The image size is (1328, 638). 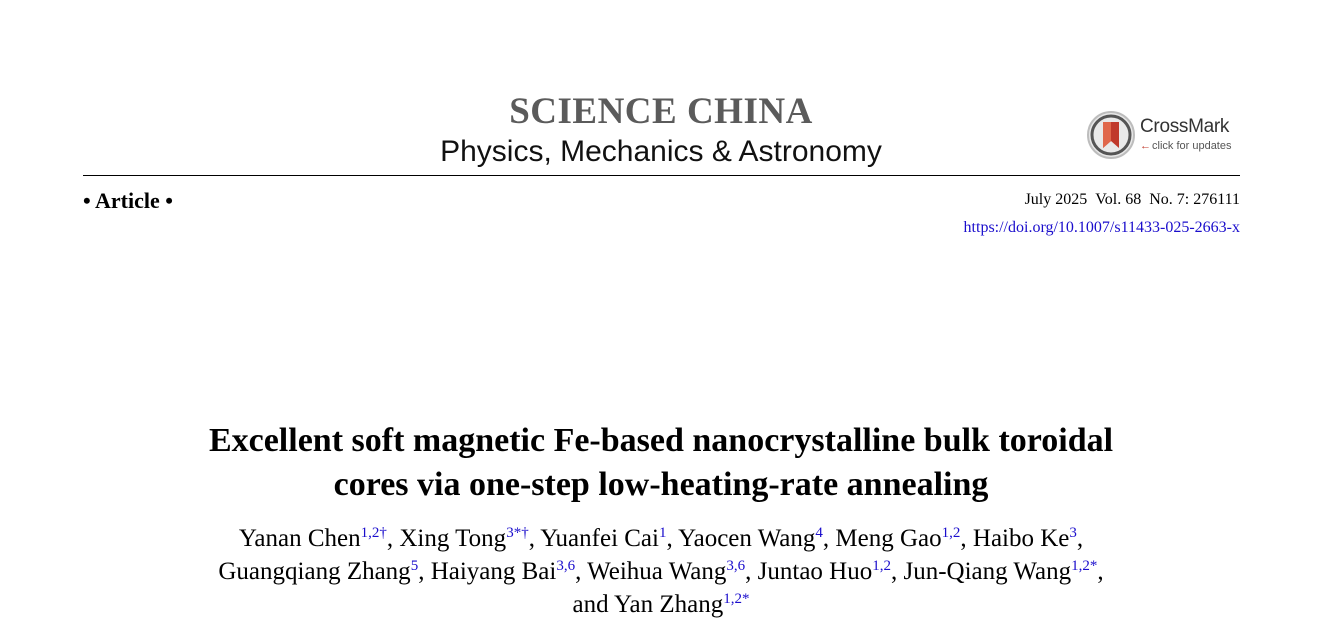 I want to click on issue-number: No. 7: 276111, so click(x=1194, y=199).